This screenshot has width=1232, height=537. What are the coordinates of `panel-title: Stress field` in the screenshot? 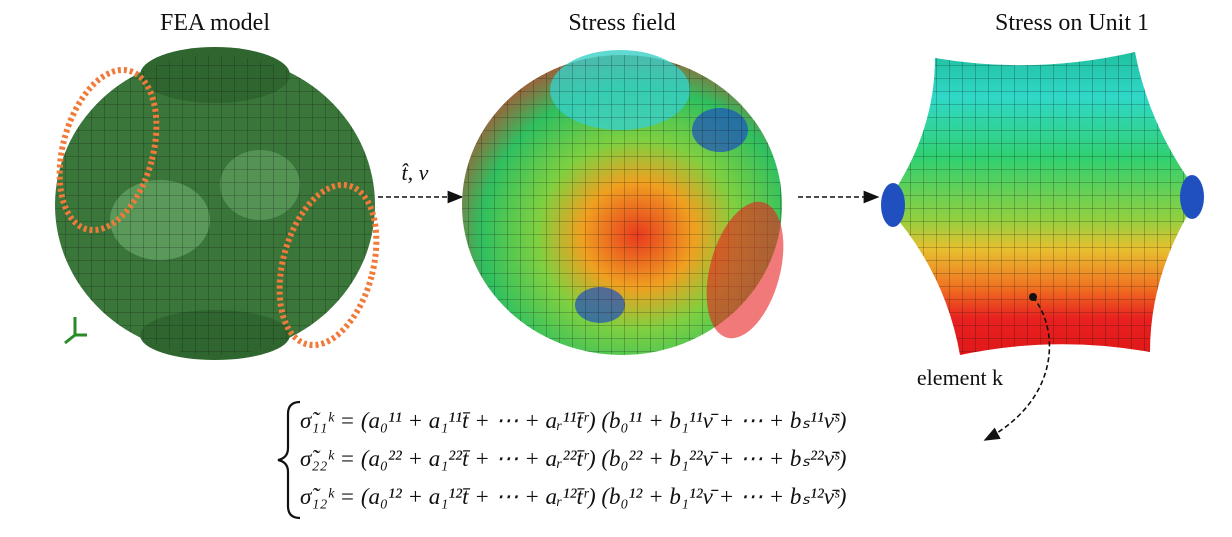 It's located at (621, 23).